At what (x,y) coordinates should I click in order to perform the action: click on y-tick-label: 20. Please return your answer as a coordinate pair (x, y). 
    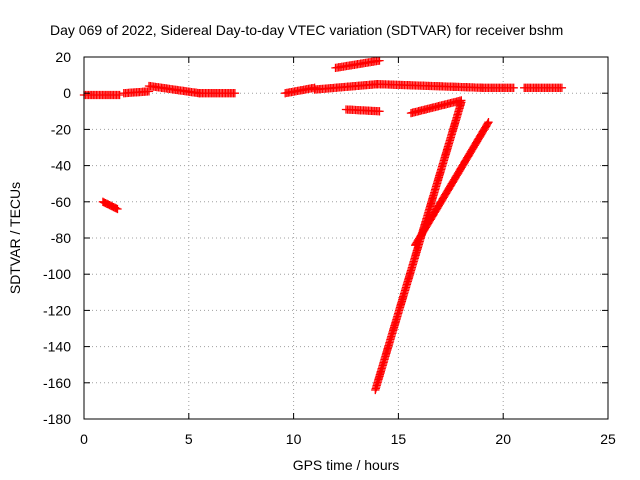
    Looking at the image, I should click on (63, 57).